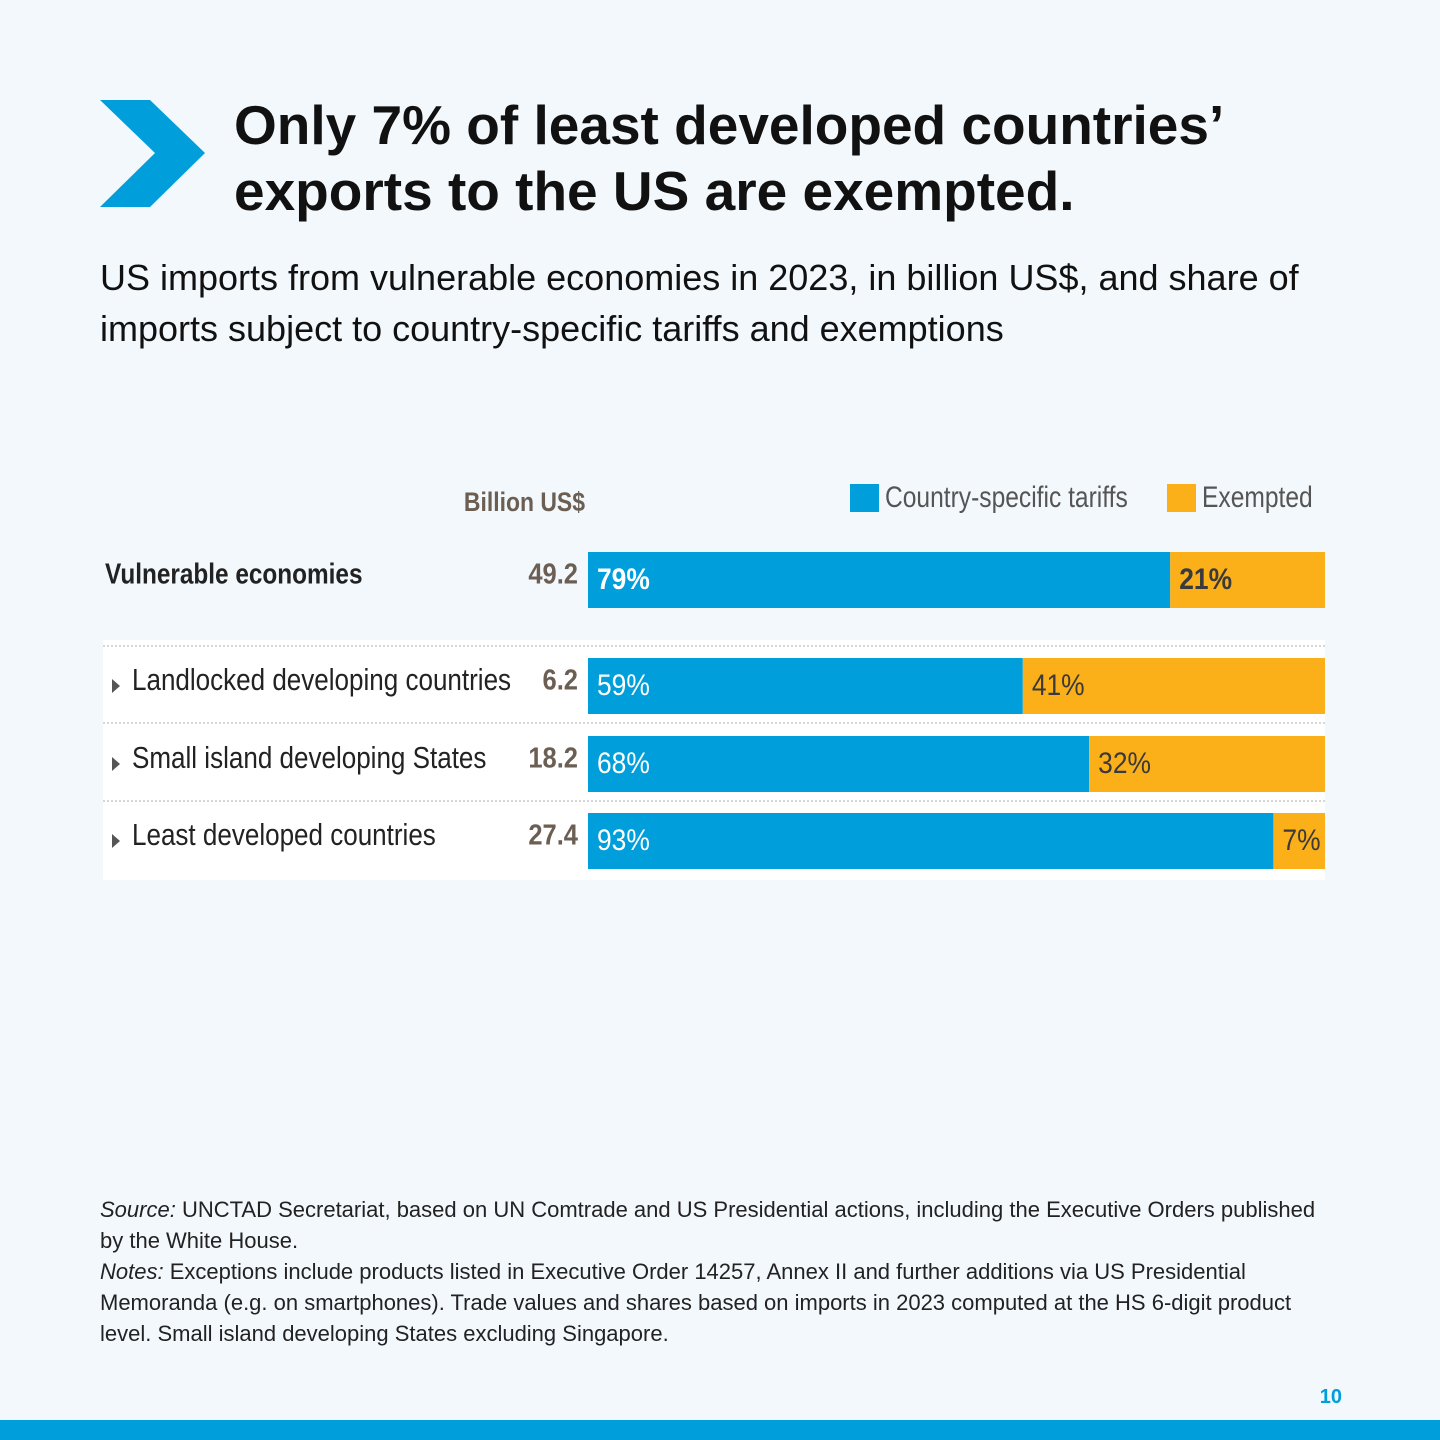 The image size is (1440, 1440). Describe the element at coordinates (152, 153) in the screenshot. I see `chevron-icon` at that location.